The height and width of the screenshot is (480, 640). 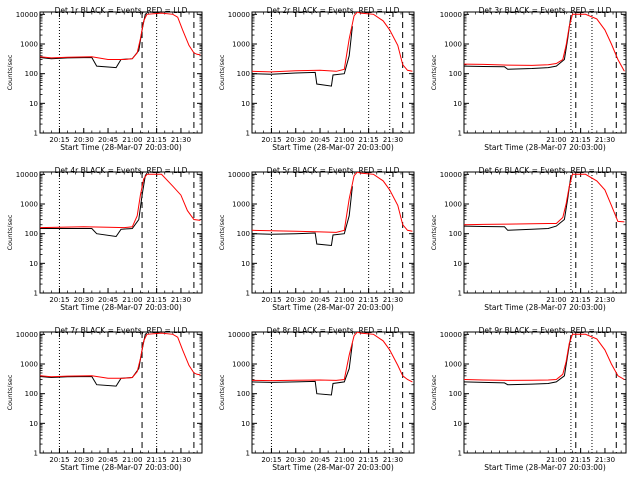 What do you see at coordinates (333, 170) in the screenshot?
I see `panel-title: Det 5r BLACK = Events, RED = LLD` at bounding box center [333, 170].